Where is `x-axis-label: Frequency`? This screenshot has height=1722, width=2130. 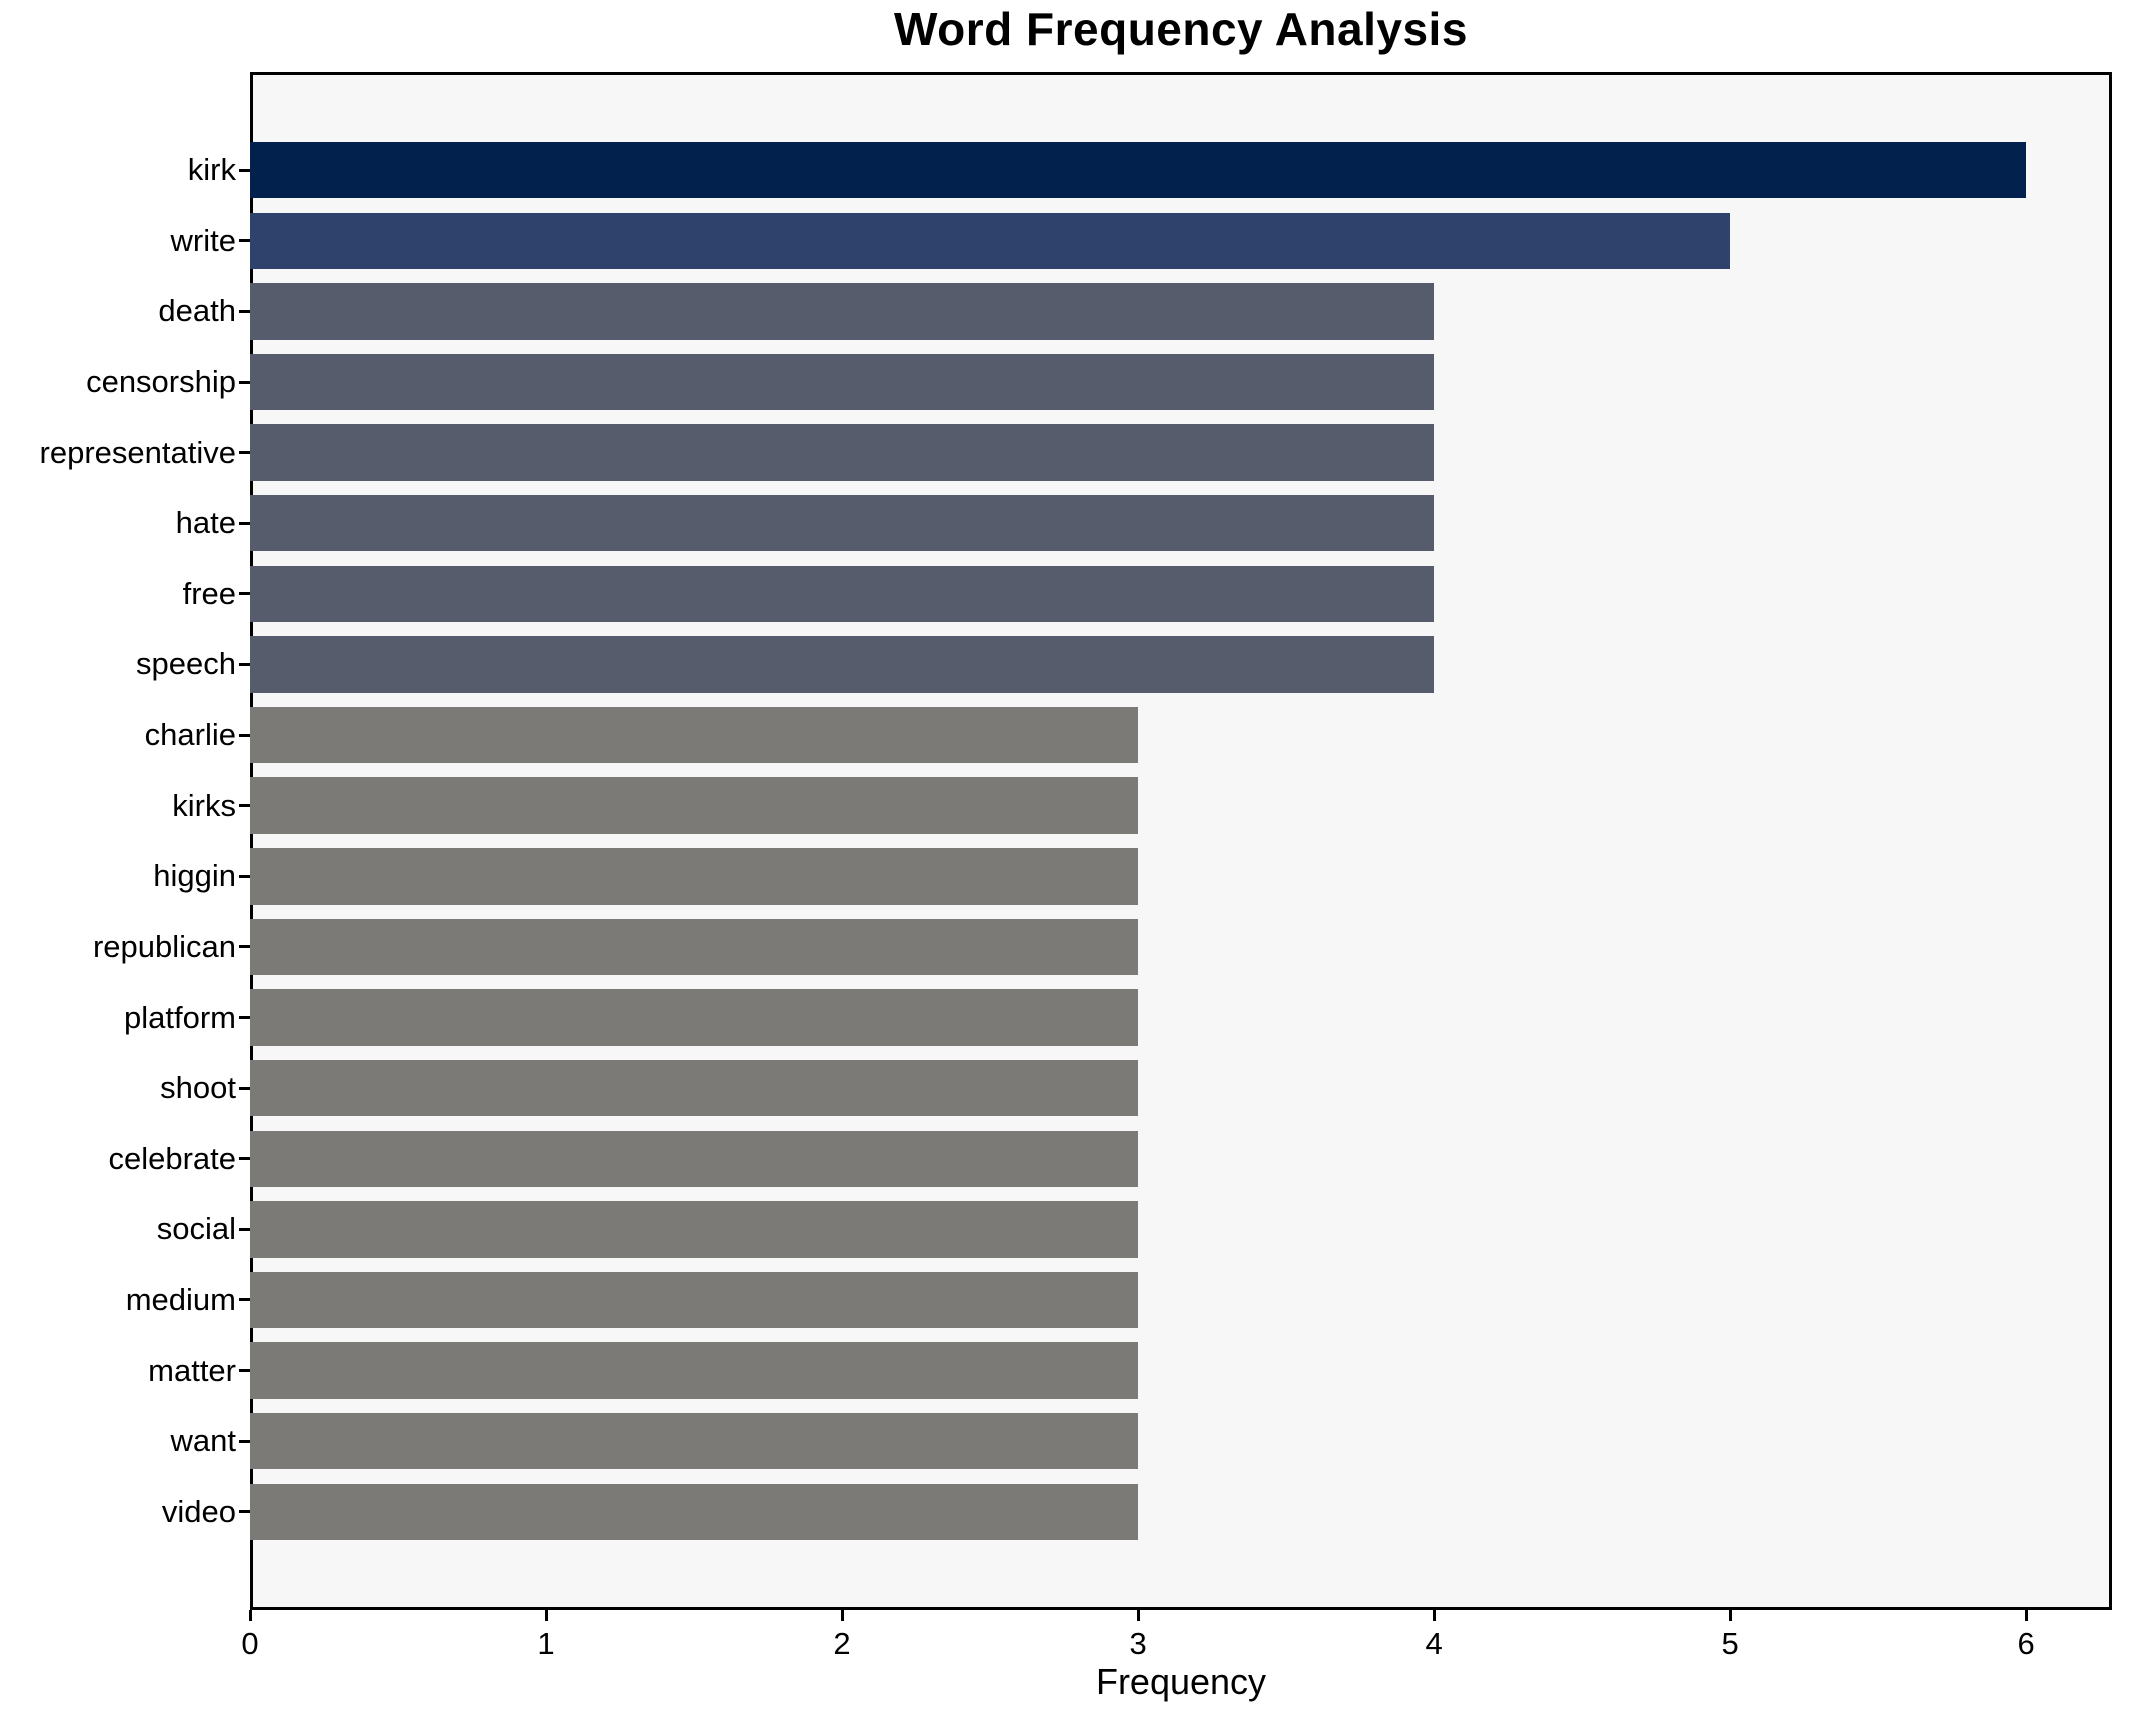
x-axis-label: Frequency is located at coordinates (1181, 1681).